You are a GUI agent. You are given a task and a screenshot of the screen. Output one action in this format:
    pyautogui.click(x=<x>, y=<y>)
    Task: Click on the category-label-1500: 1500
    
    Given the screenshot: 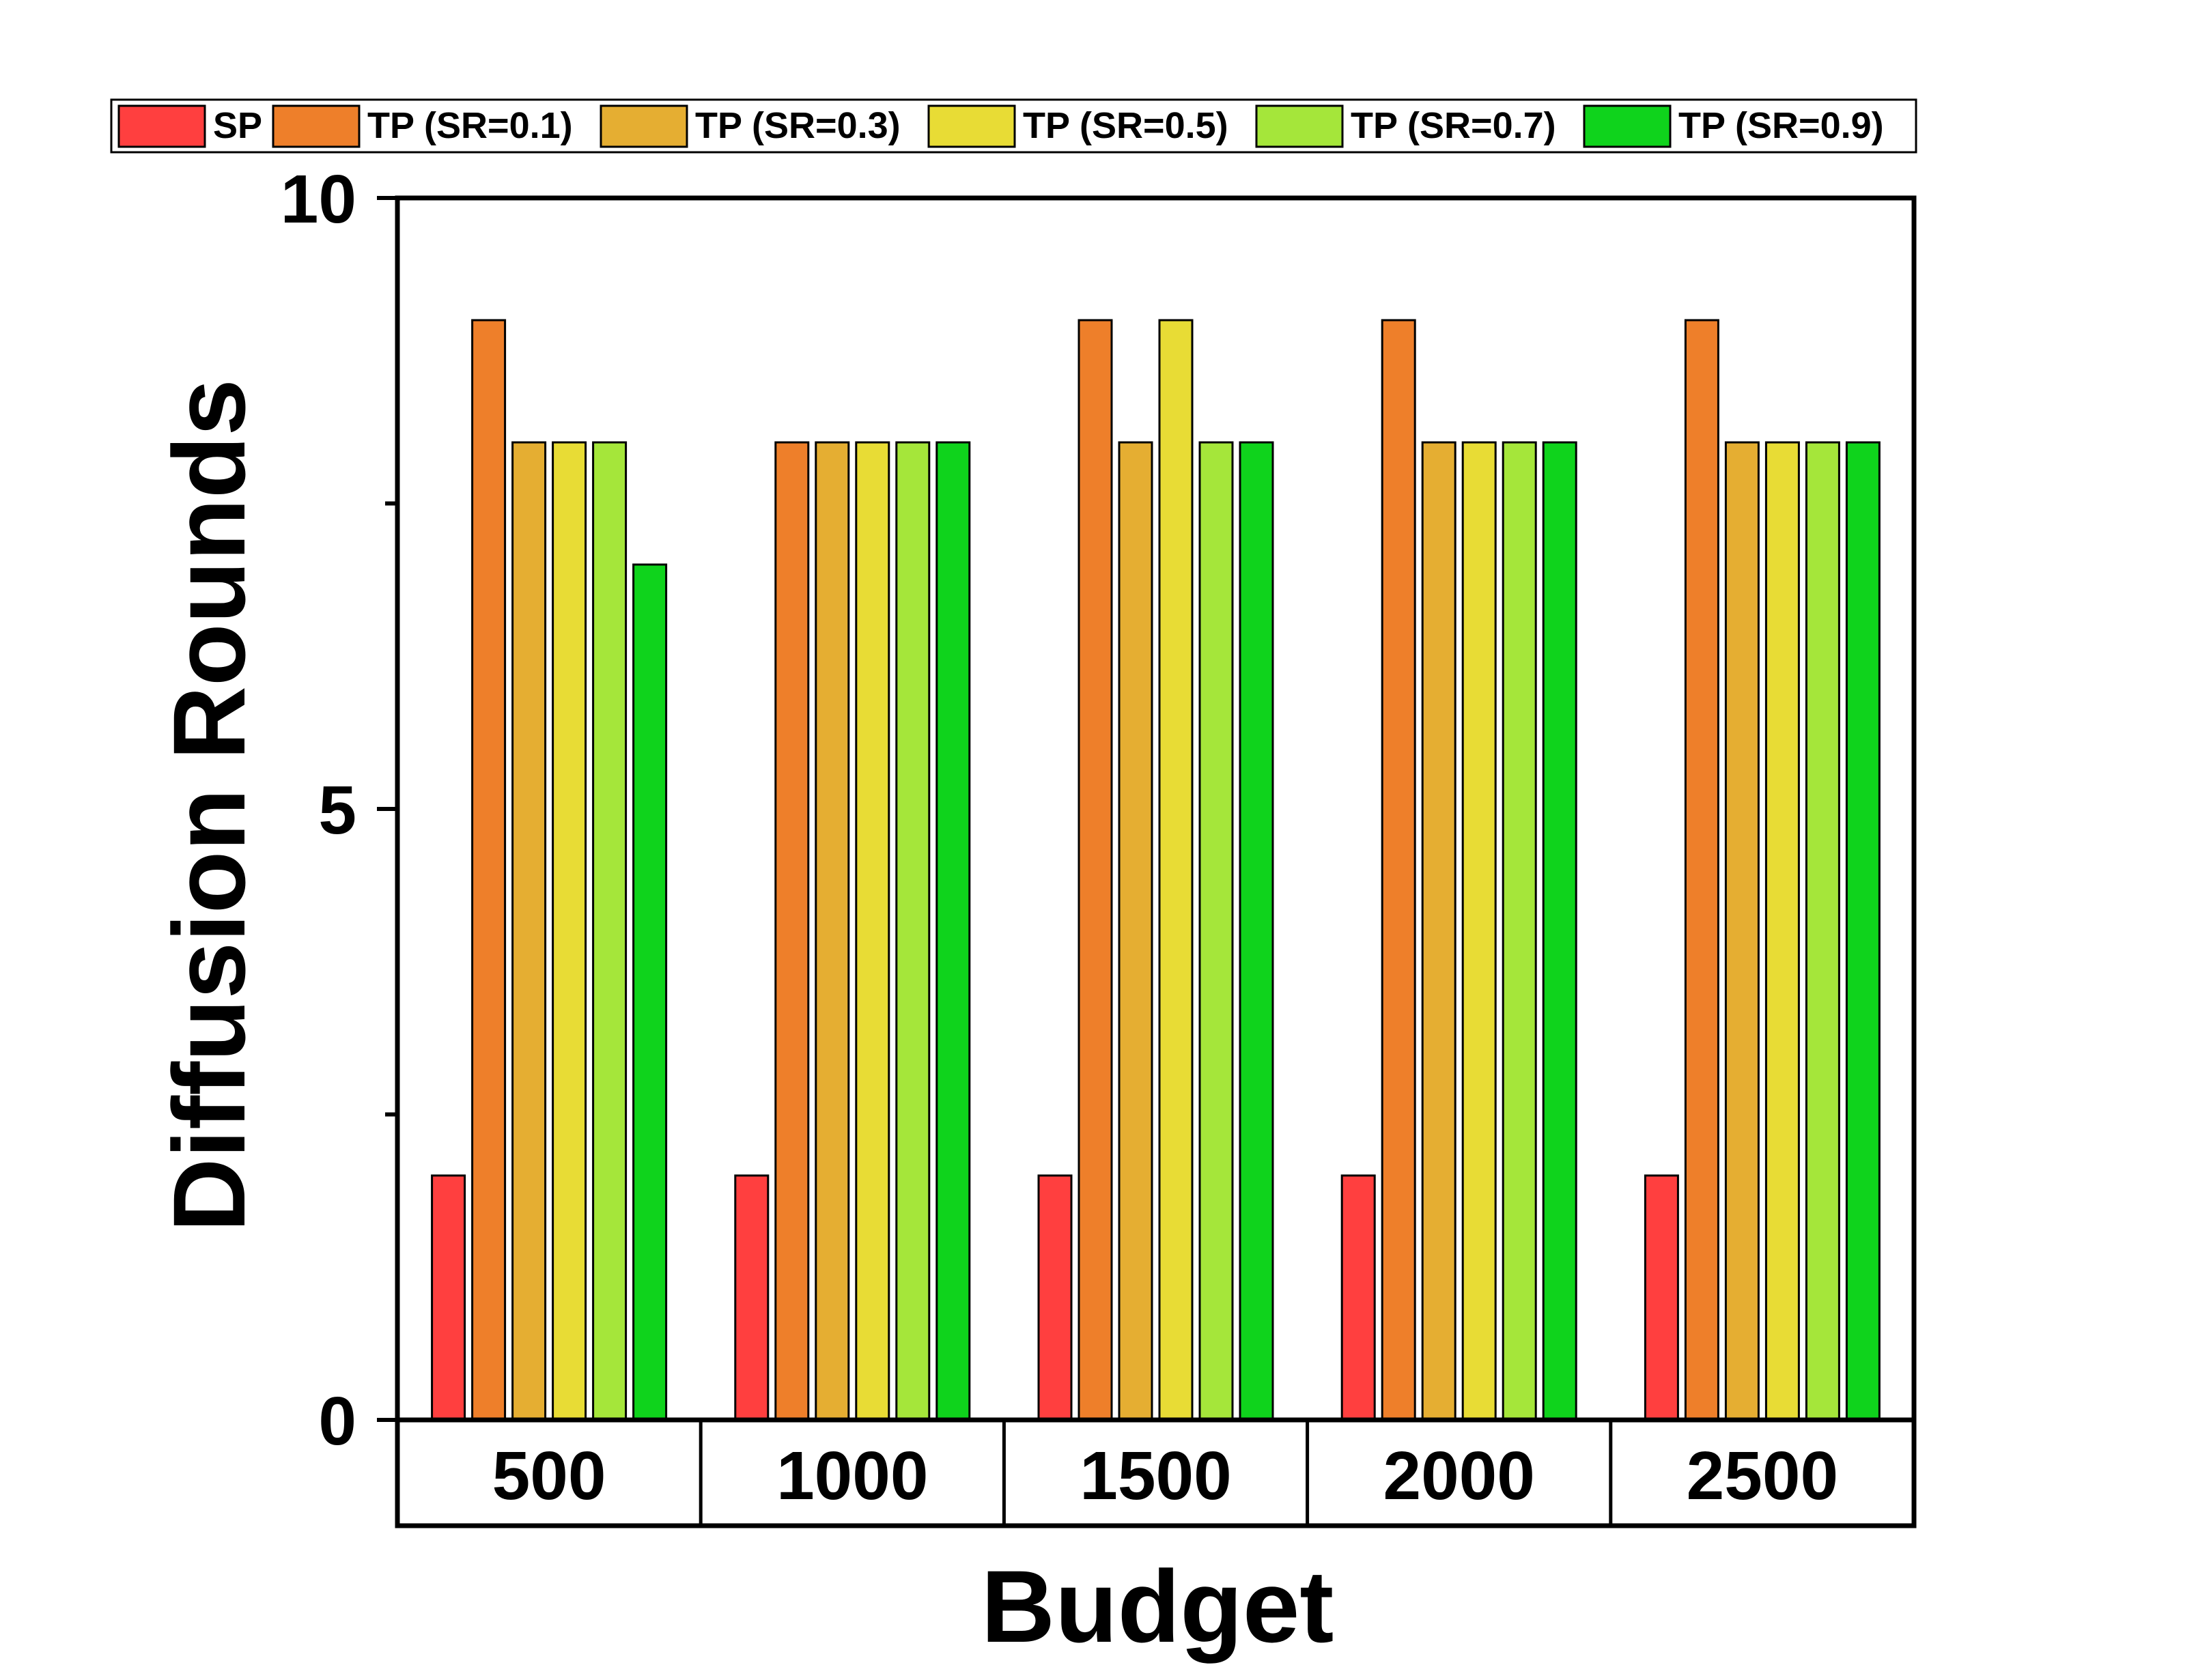 What is the action you would take?
    pyautogui.click(x=1155, y=1476)
    